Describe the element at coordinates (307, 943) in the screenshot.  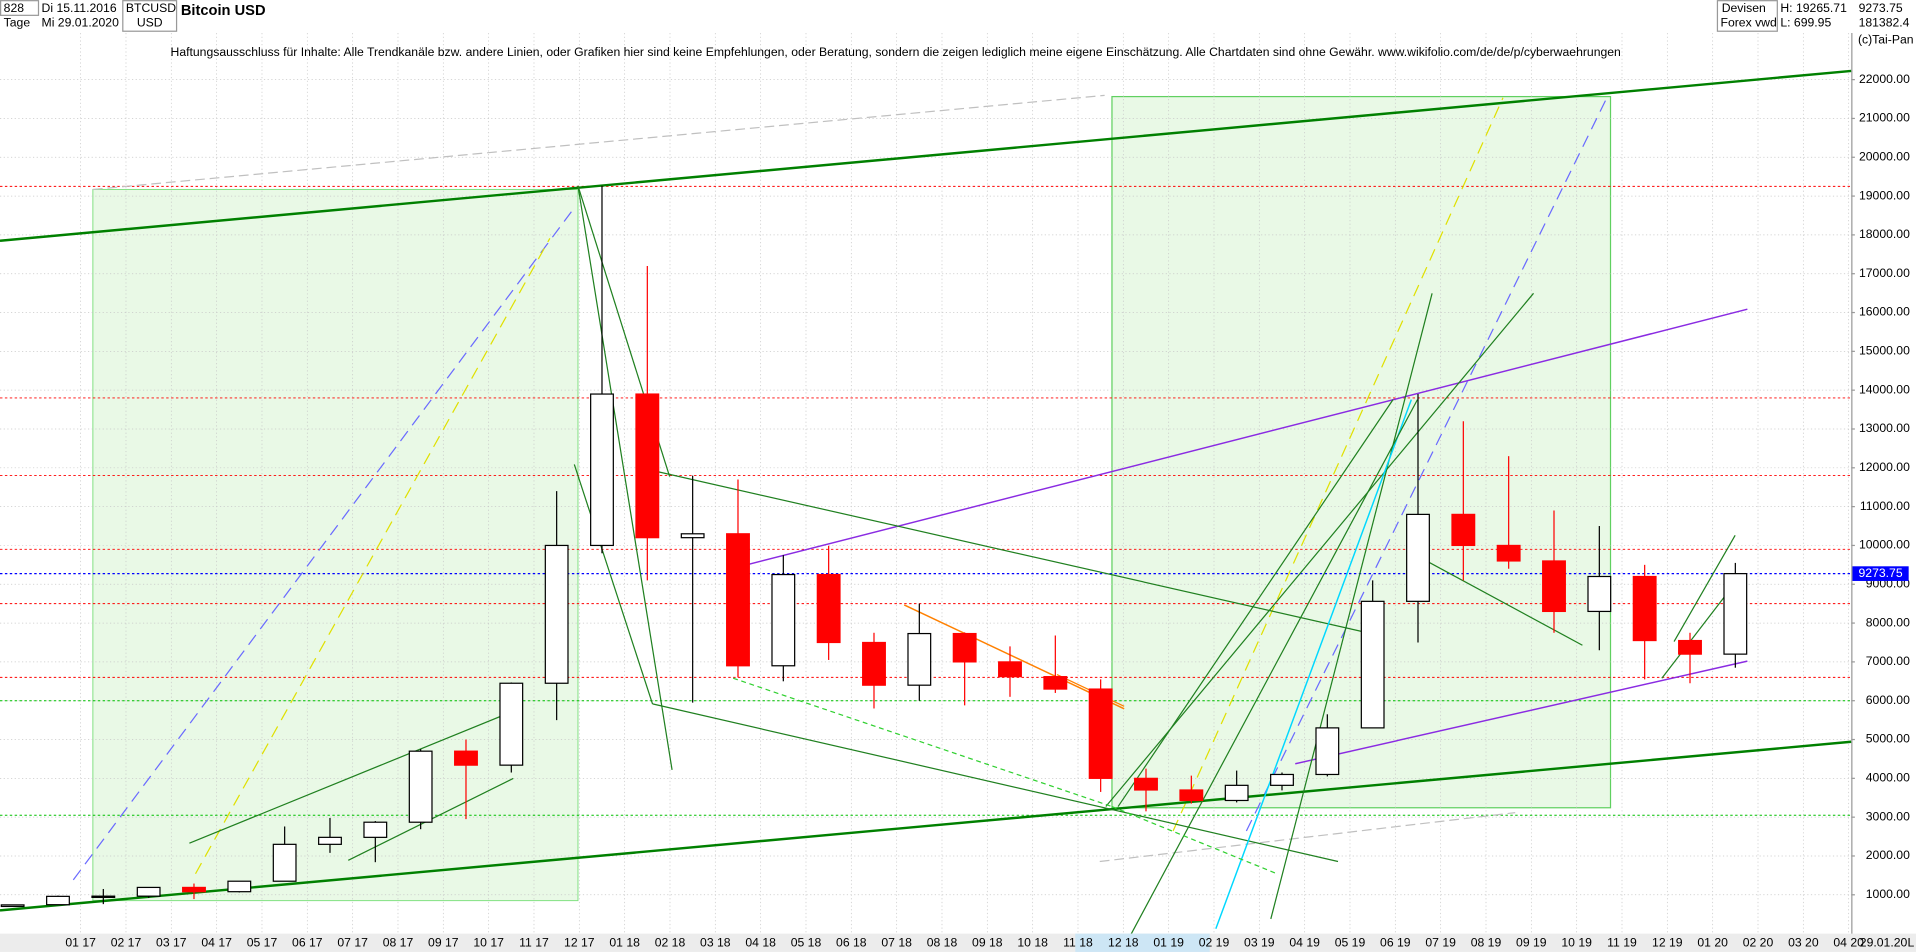
I see `x-tick-label: 06 17` at that location.